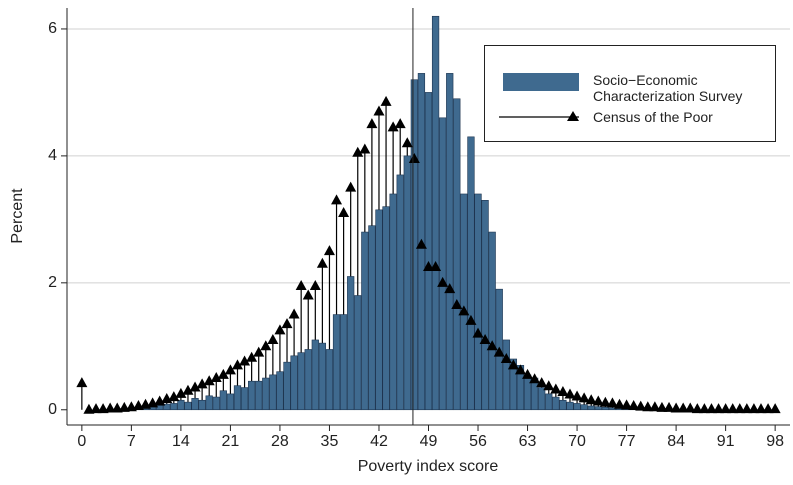 The width and height of the screenshot is (793, 485). Describe the element at coordinates (52, 282) in the screenshot. I see `y-tick-label: 2` at that location.